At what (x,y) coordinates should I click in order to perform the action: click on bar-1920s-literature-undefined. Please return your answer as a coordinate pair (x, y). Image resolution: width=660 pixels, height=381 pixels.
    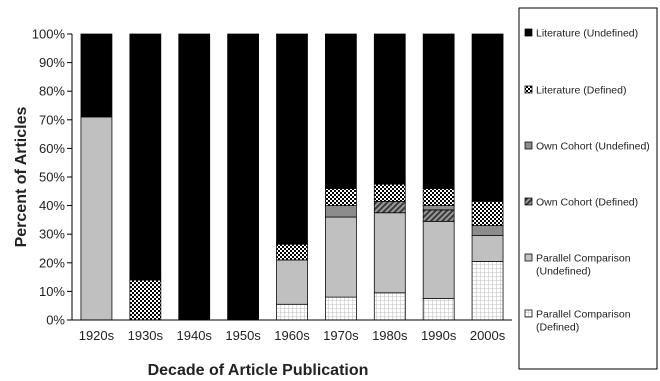
    Looking at the image, I should click on (96, 75).